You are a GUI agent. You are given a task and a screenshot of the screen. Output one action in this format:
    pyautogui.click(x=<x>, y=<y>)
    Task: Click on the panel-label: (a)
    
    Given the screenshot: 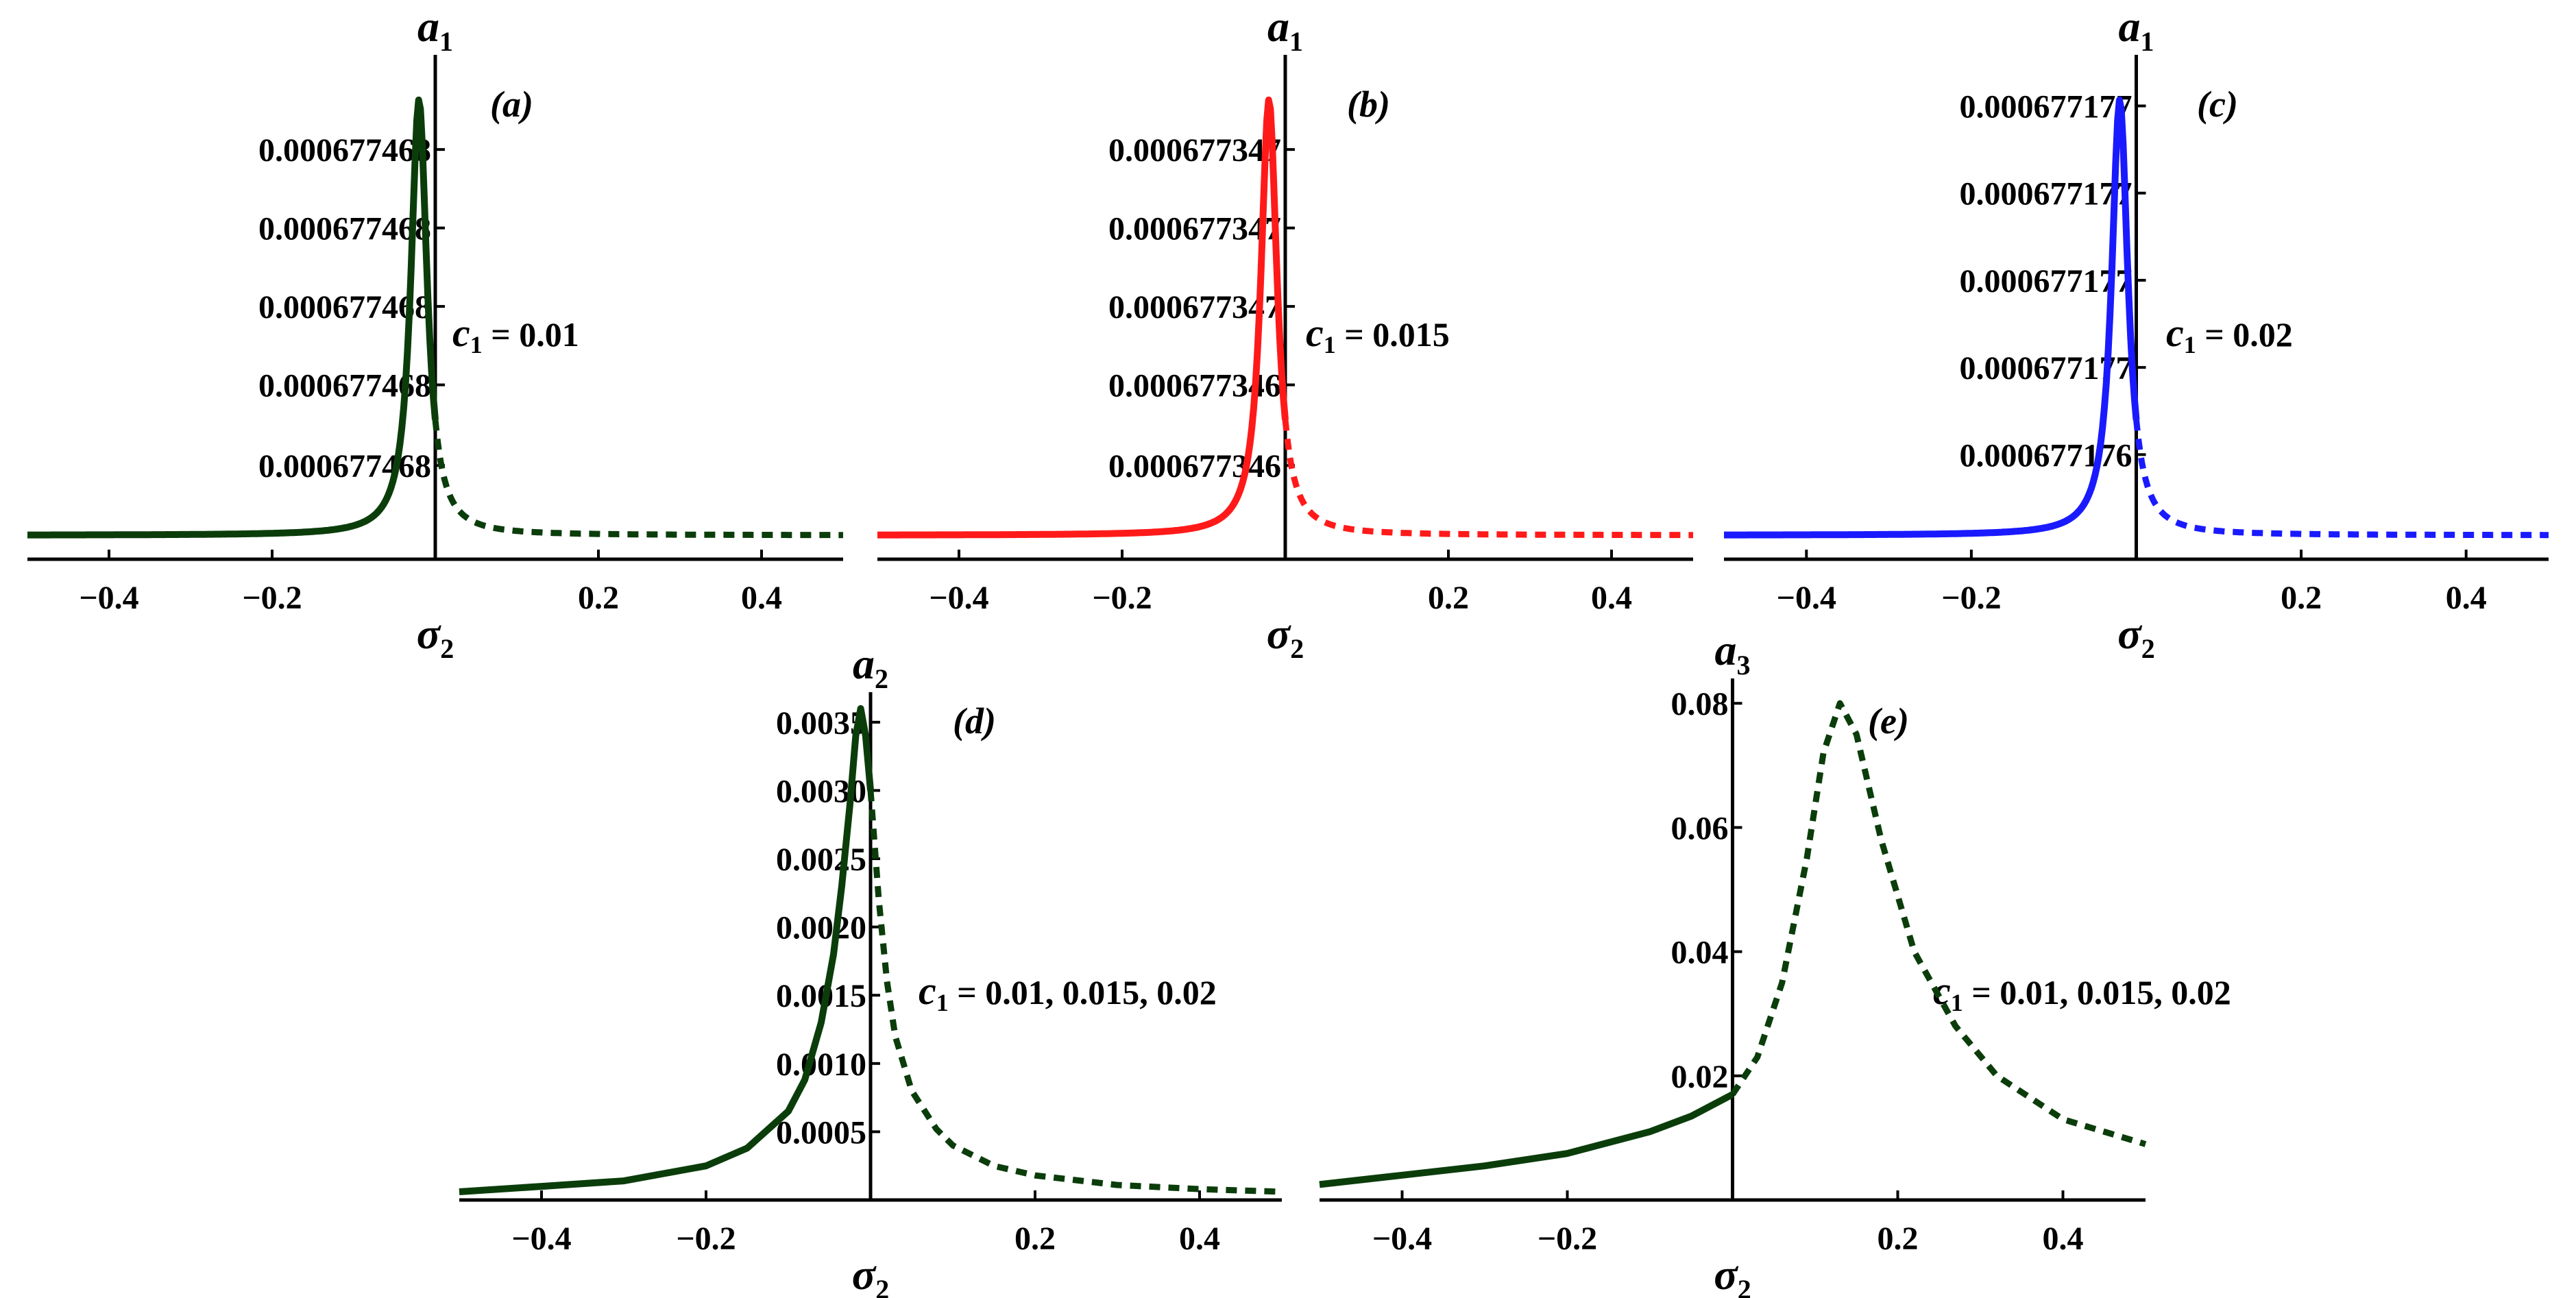 What is the action you would take?
    pyautogui.click(x=511, y=105)
    